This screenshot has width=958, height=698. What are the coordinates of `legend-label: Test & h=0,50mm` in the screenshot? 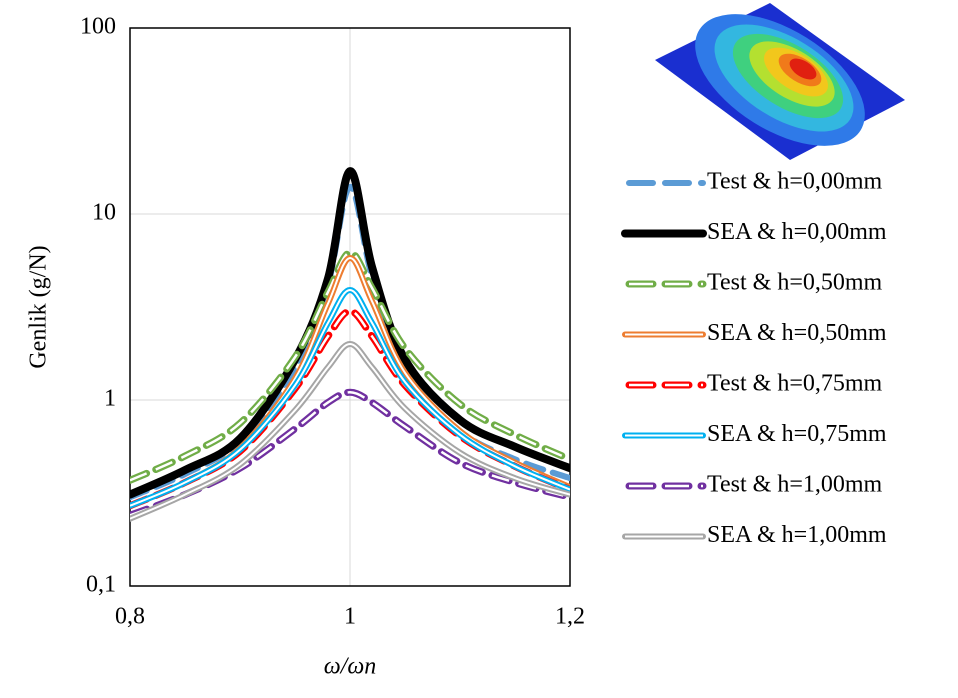 It's located at (795, 283).